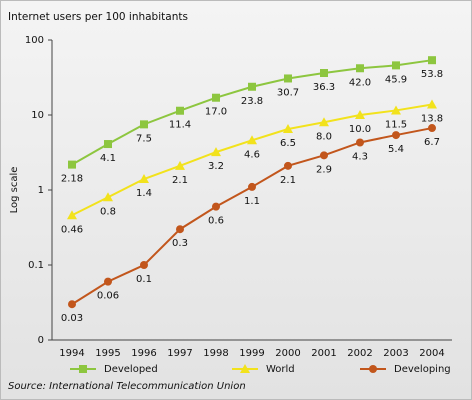  What do you see at coordinates (323, 353) in the screenshot?
I see `x-tick-label: 2001` at bounding box center [323, 353].